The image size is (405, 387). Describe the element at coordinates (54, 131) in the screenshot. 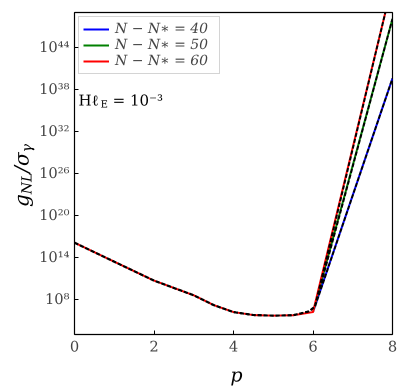

I see `y-tick-label: 10³²` at that location.